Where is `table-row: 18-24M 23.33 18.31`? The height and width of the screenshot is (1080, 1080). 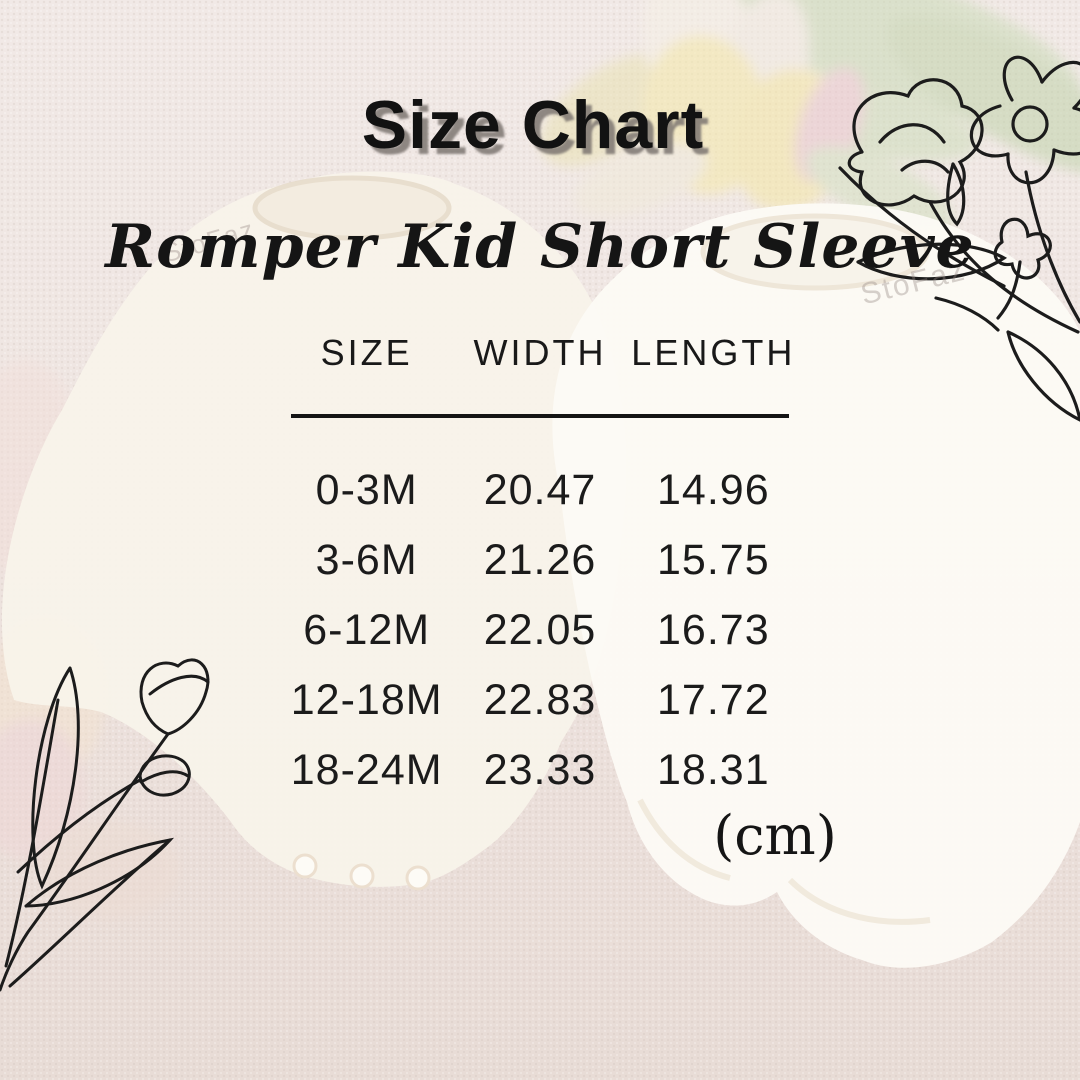
table-row: 18-24M 23.33 18.31 is located at coordinates (540, 770).